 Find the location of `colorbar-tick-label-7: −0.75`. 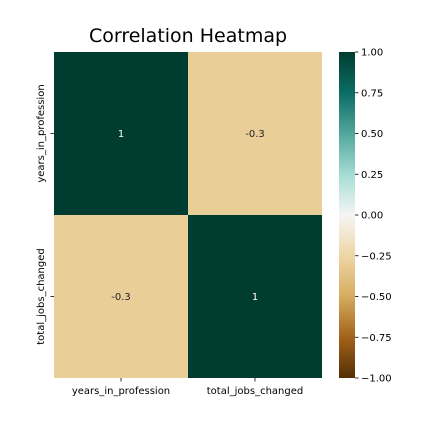

colorbar-tick-label-7: −0.75 is located at coordinates (376, 338).